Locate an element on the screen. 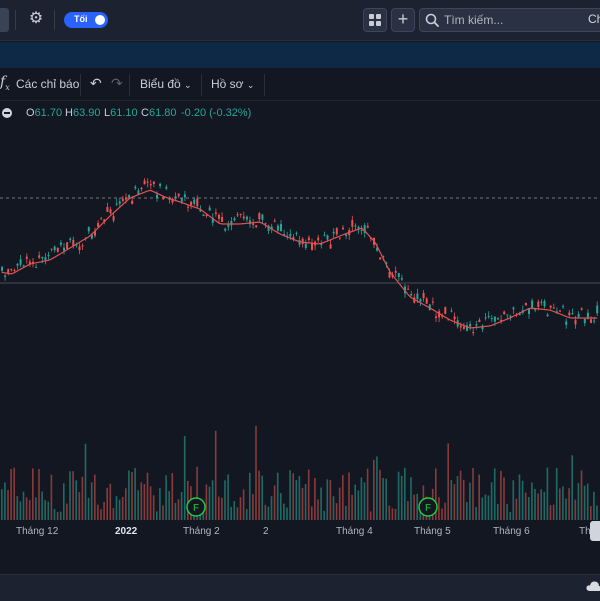 This screenshot has height=601, width=600. profile-menu-button: Hồ sơ ⌄ is located at coordinates (232, 84).